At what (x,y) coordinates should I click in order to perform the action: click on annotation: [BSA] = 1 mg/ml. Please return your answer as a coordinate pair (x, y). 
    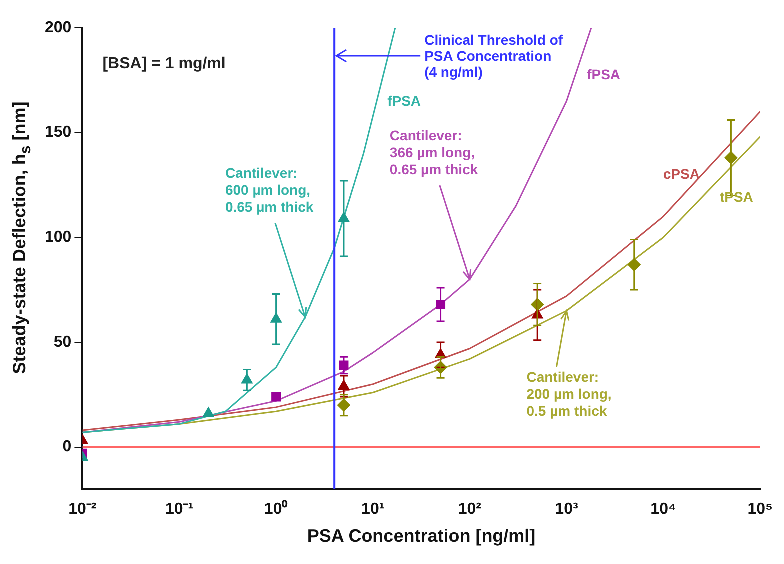
    Looking at the image, I should click on (164, 63).